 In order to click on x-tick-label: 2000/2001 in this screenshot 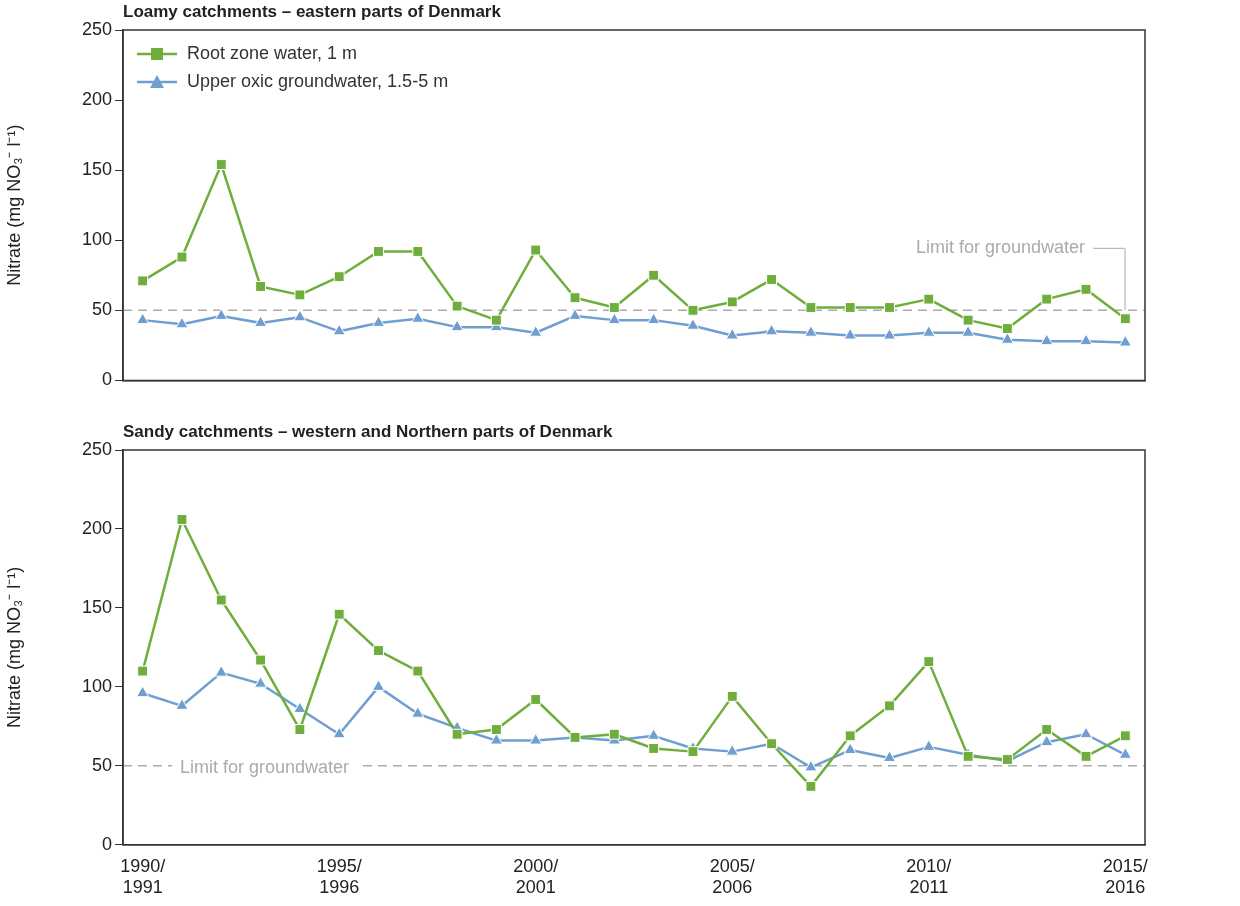, I will do `click(536, 876)`.